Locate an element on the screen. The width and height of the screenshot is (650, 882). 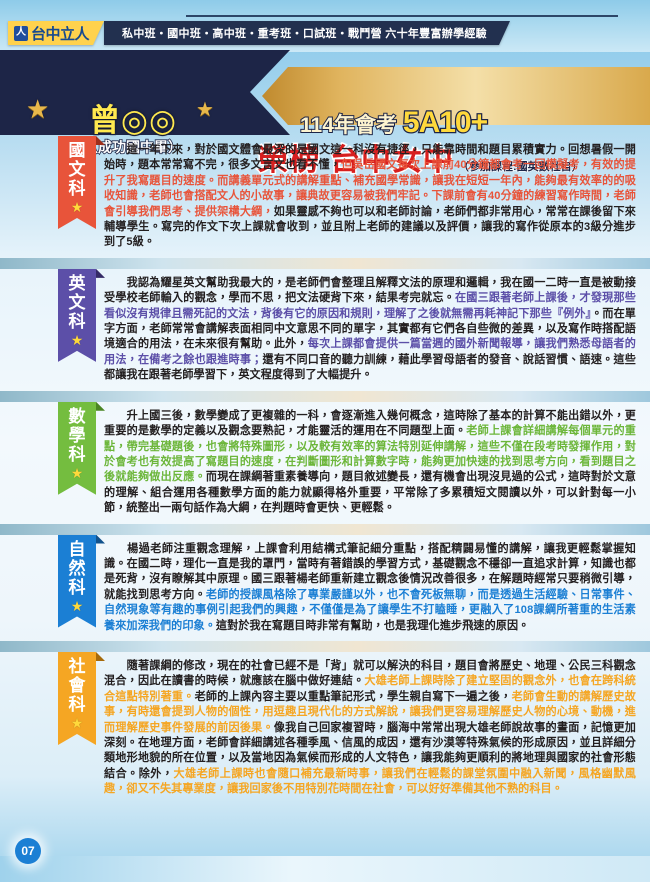
hero-right-panel is located at coordinates (456, 96).